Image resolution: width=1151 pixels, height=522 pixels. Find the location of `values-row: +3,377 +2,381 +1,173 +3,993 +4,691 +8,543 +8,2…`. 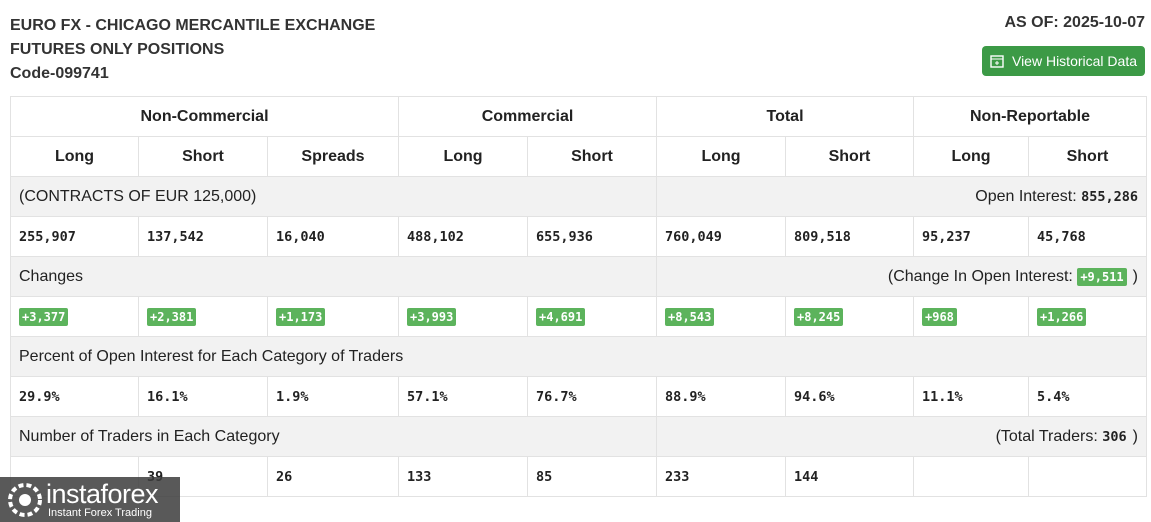

values-row: +3,377 +2,381 +1,173 +3,993 +4,691 +8,543 +8,2… is located at coordinates (578, 316).